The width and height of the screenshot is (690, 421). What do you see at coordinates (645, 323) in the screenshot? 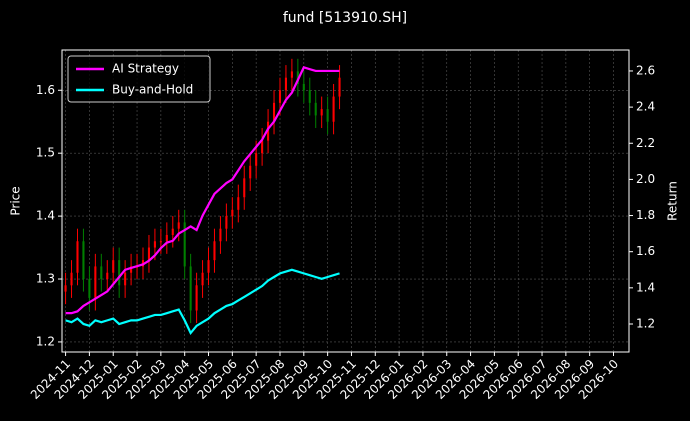
I see `y2-tick-label: 1.2` at bounding box center [645, 323].